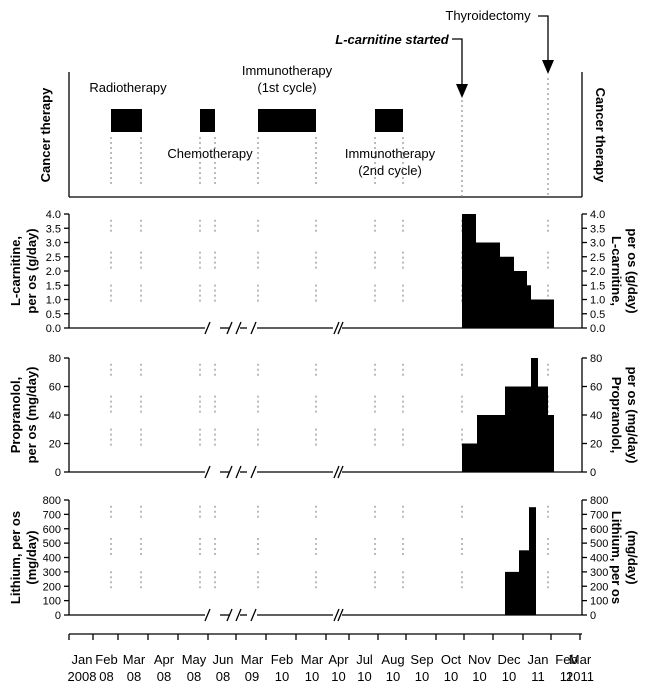 Image resolution: width=650 pixels, height=688 pixels. I want to click on propranolol-ytick-label-right-3: 60, so click(596, 388).